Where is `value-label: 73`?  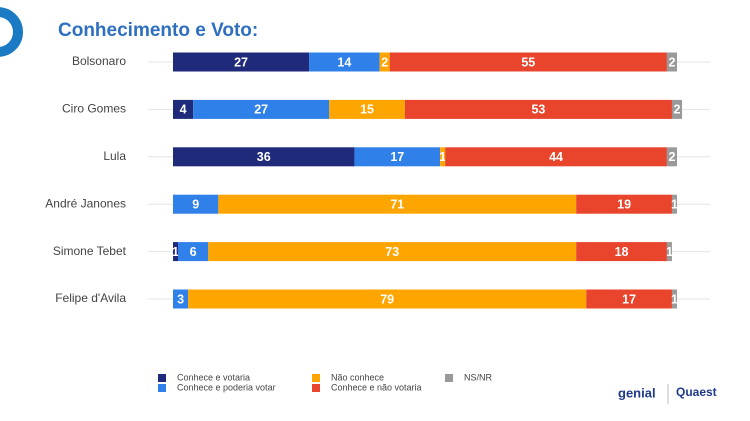
value-label: 73 is located at coordinates (392, 252).